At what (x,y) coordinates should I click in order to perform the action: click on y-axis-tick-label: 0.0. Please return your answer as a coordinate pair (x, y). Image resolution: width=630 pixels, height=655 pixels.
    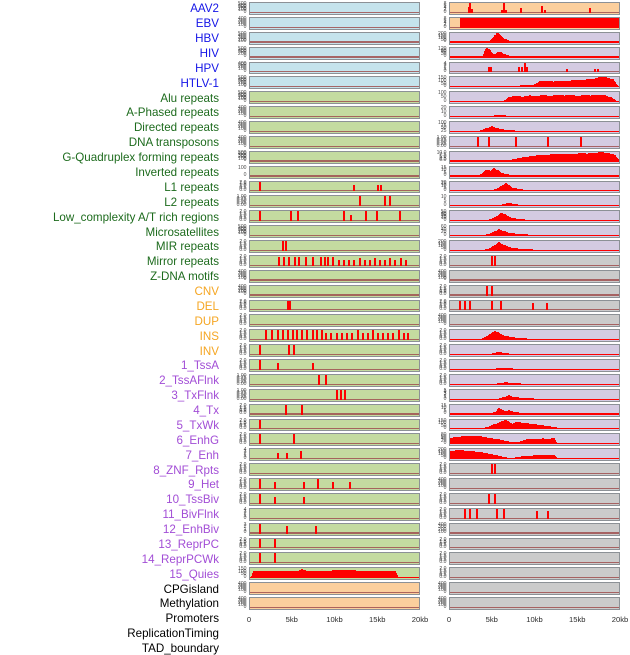
    Looking at the image, I should click on (243, 354).